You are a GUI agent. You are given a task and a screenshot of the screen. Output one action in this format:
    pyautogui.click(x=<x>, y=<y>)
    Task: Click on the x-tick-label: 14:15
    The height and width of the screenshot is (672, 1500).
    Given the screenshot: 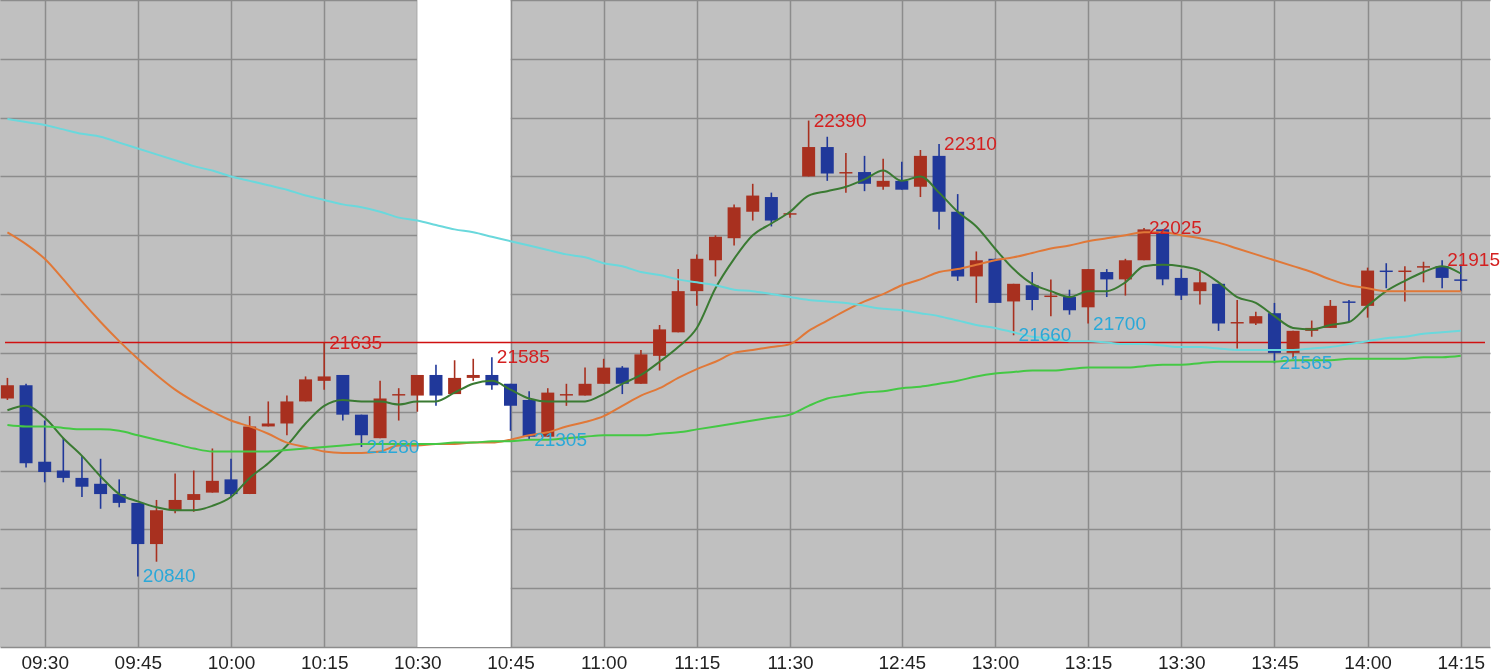 What is the action you would take?
    pyautogui.click(x=1461, y=661)
    